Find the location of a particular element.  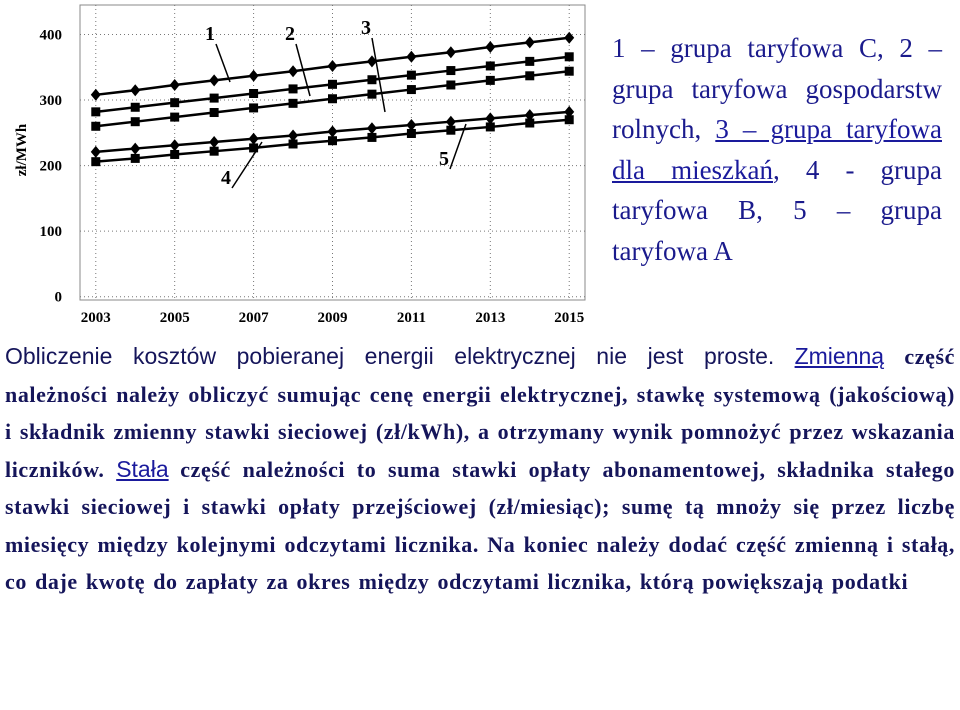

x-tick-label: 2005 is located at coordinates (175, 318).